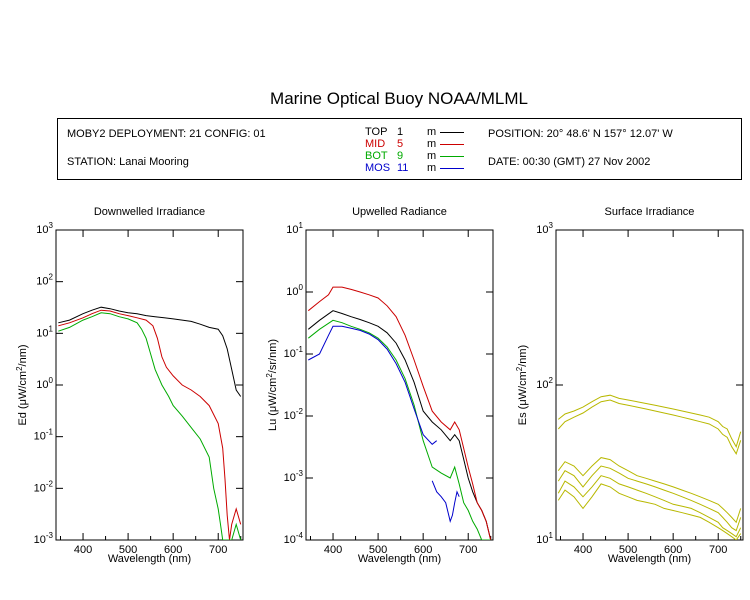 The width and height of the screenshot is (750, 600). What do you see at coordinates (294, 538) in the screenshot?
I see `y-tick-label: 10⁻⁴` at bounding box center [294, 538].